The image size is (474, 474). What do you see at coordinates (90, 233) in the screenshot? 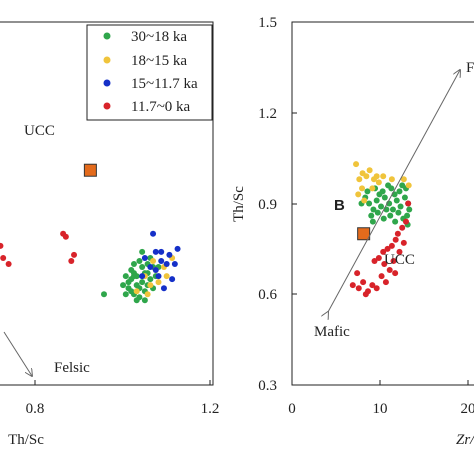
I see `left-data-points` at bounding box center [90, 233].